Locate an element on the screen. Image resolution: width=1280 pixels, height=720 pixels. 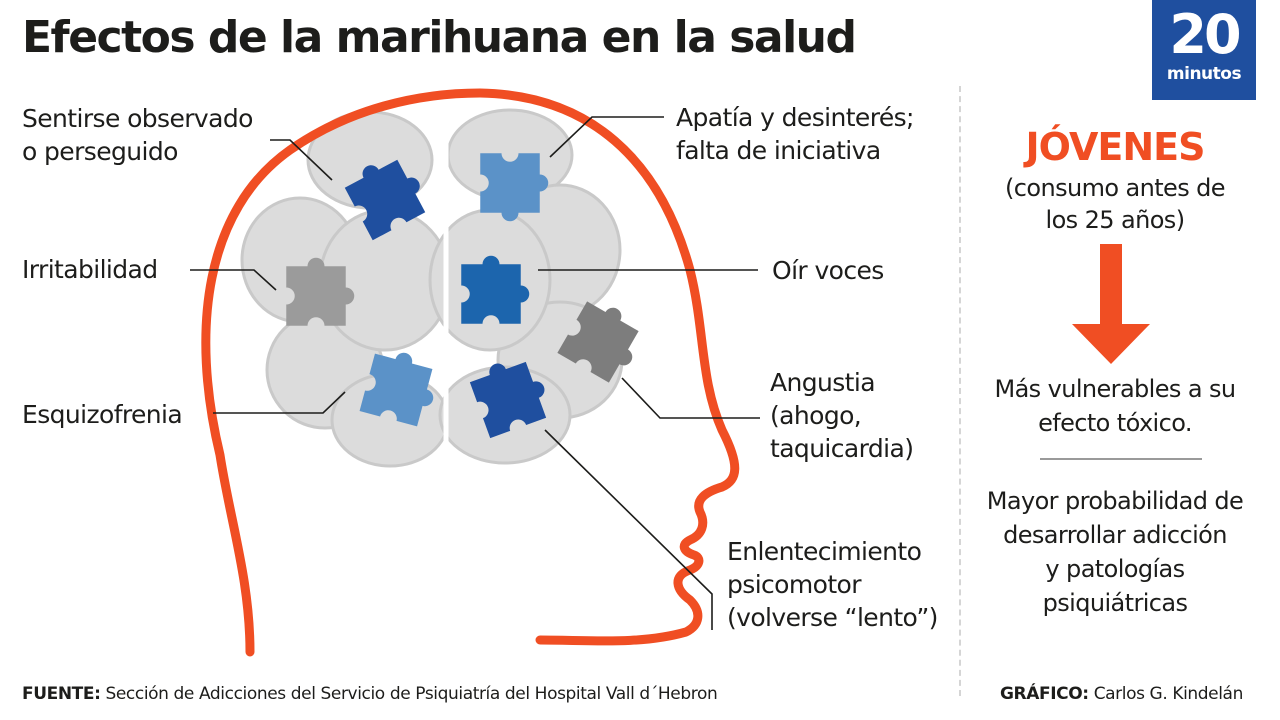
sidebar-addiction-line3: y patologías is located at coordinates (1115, 569).